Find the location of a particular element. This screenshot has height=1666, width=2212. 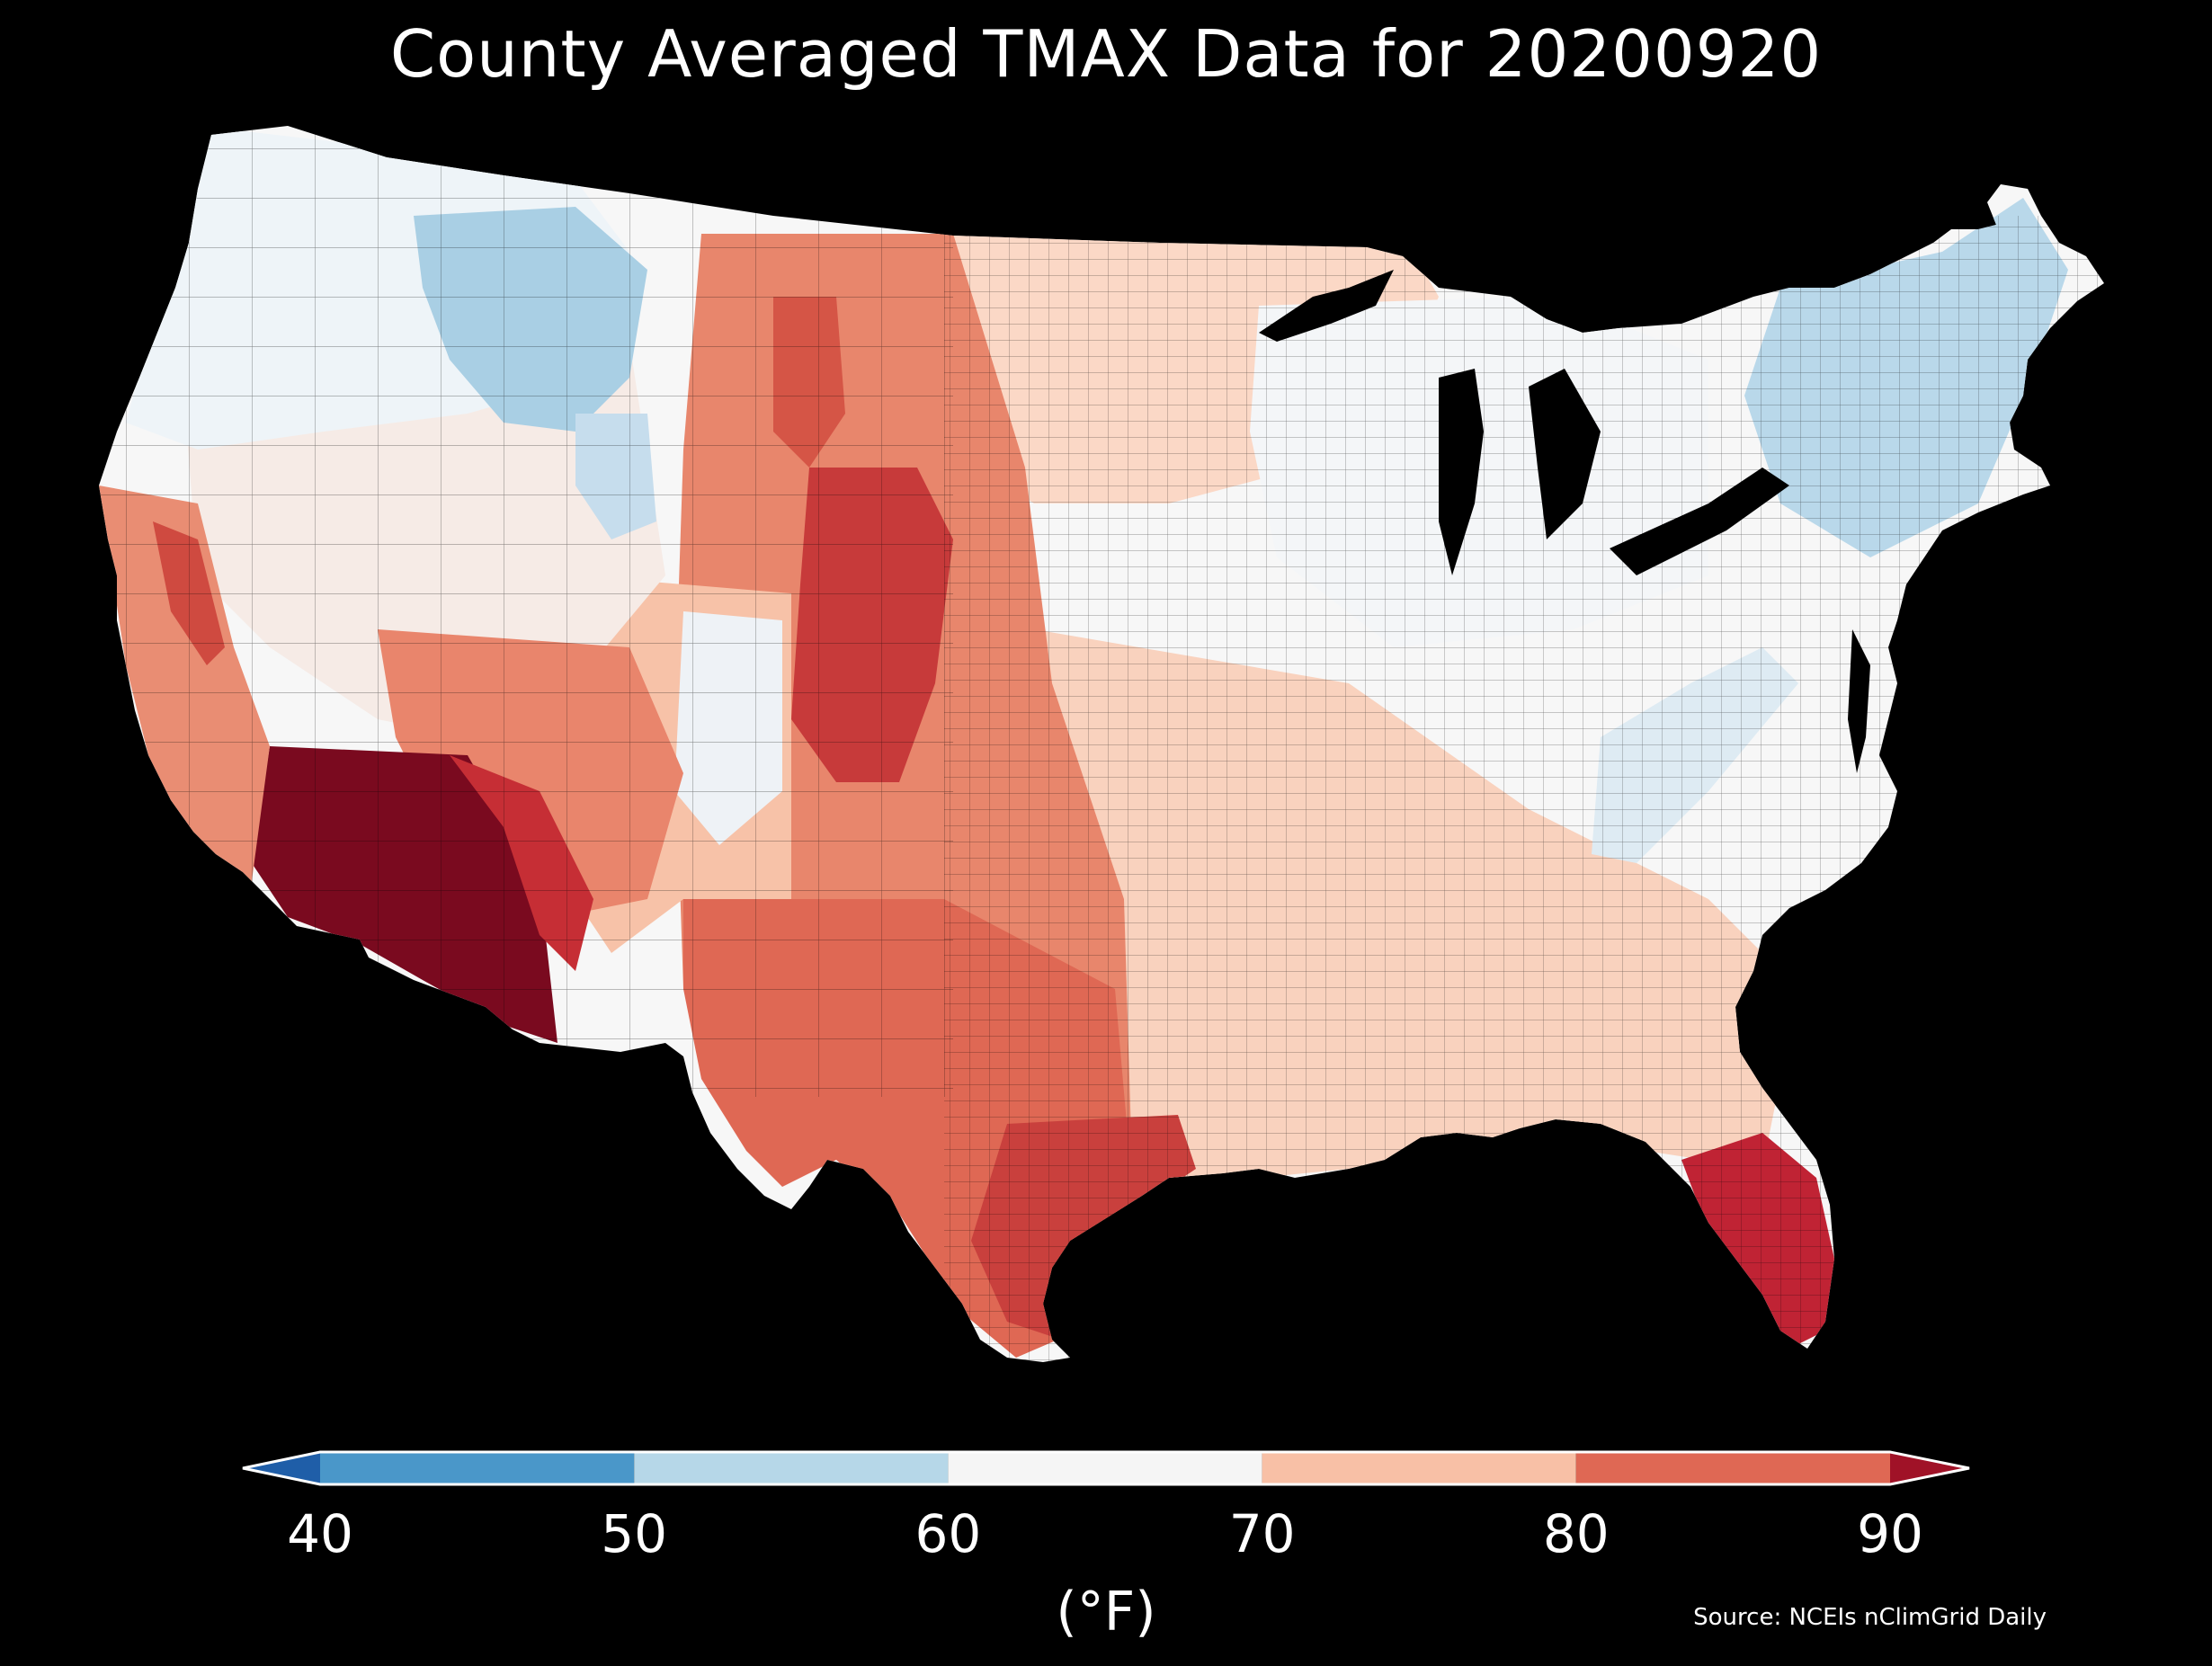

colorbar-outline is located at coordinates (1106, 1468).